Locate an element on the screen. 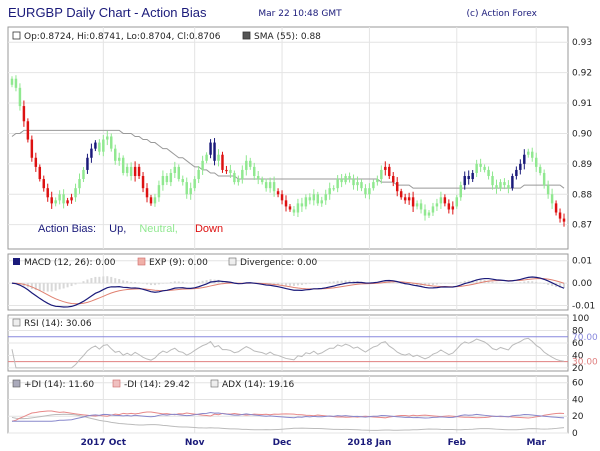 This screenshot has height=451, width=600. divergence-legend: Divergence: 0.00 is located at coordinates (278, 263).